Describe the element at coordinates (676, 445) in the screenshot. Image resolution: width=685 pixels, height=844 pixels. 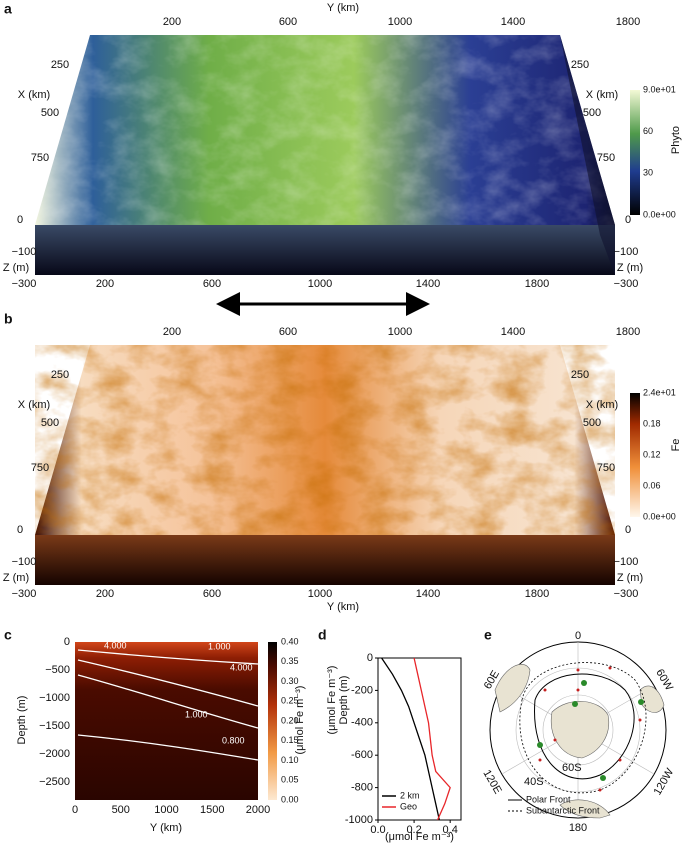
I see `colorbar-title: Fe` at that location.